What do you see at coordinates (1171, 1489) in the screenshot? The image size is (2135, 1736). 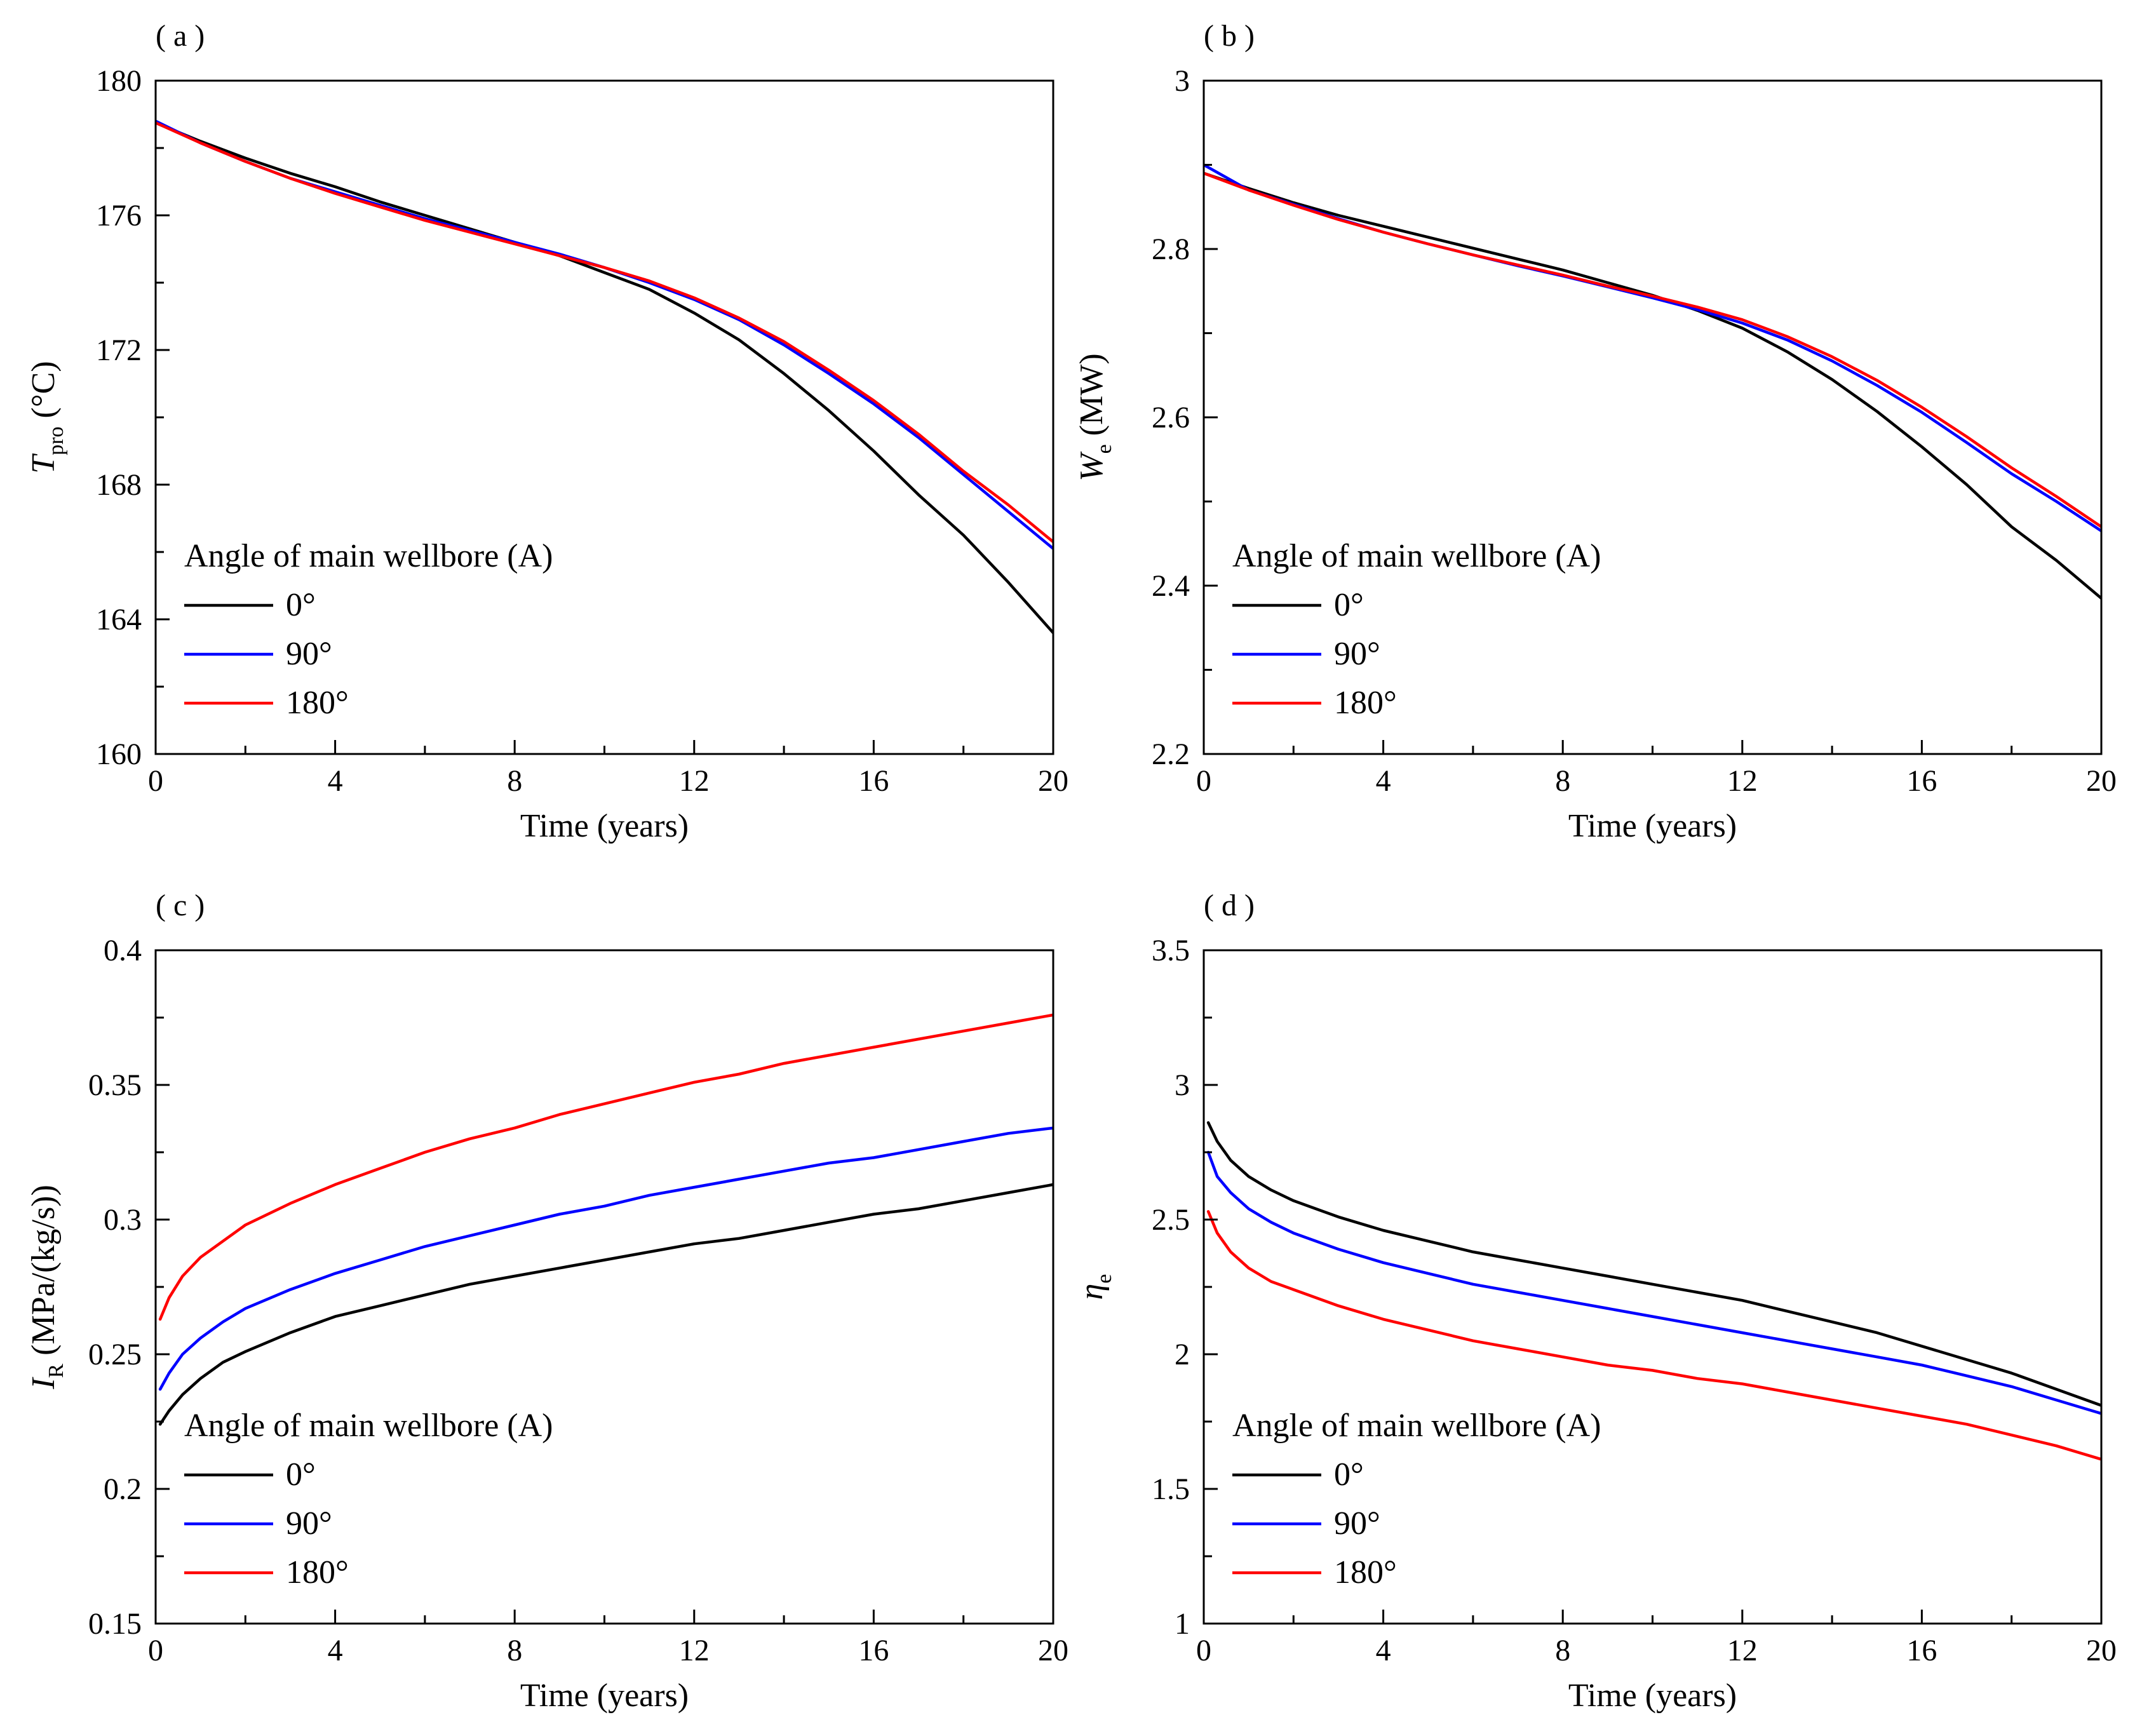 I see `y-tick-label: 1.5` at bounding box center [1171, 1489].